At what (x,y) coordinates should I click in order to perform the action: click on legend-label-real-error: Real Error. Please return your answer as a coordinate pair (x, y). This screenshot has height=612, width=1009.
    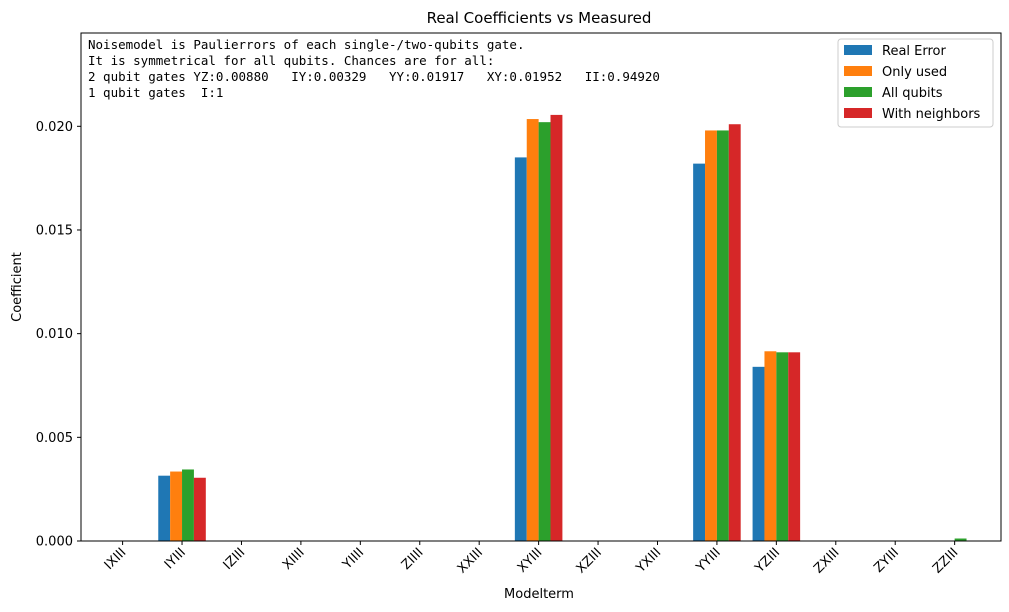
    Looking at the image, I should click on (914, 51).